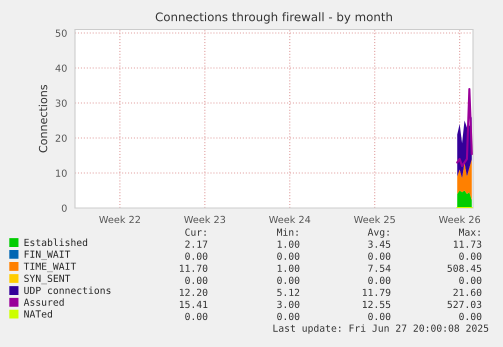 This screenshot has width=503, height=347. Describe the element at coordinates (287, 232) in the screenshot. I see `text: Min:` at that location.